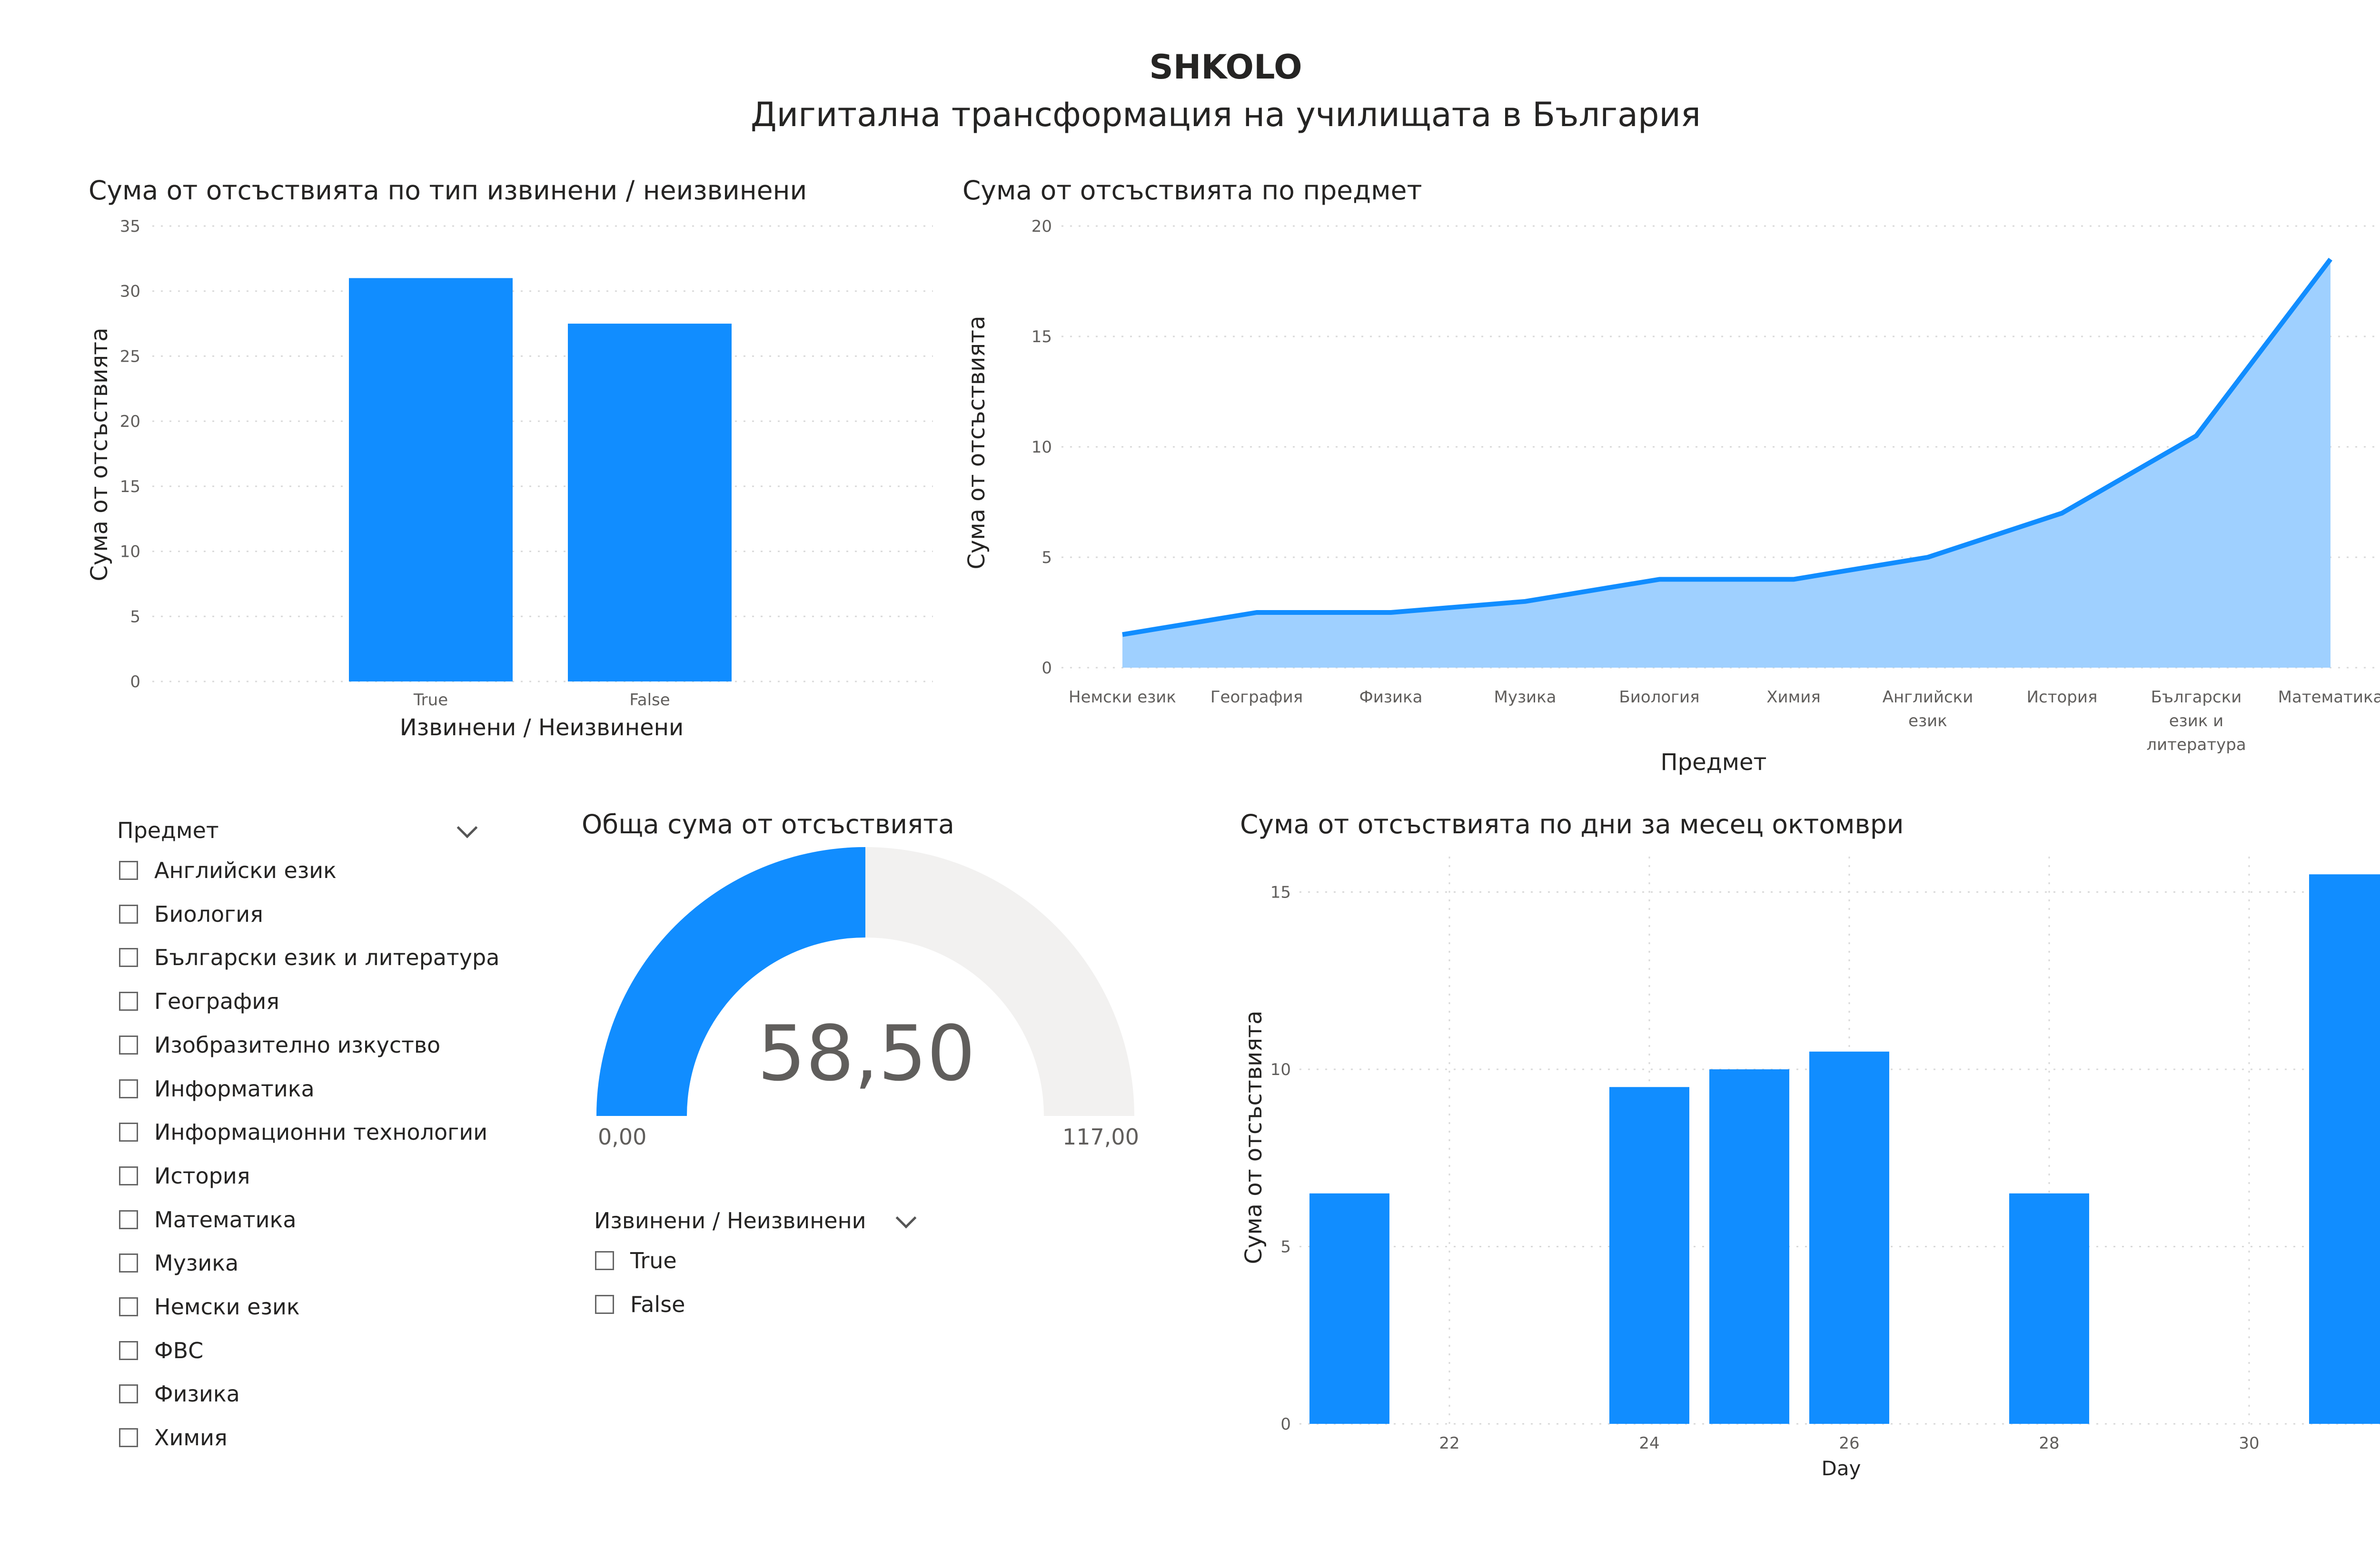 This screenshot has height=1559, width=2380. I want to click on gauge-fill, so click(730, 981).